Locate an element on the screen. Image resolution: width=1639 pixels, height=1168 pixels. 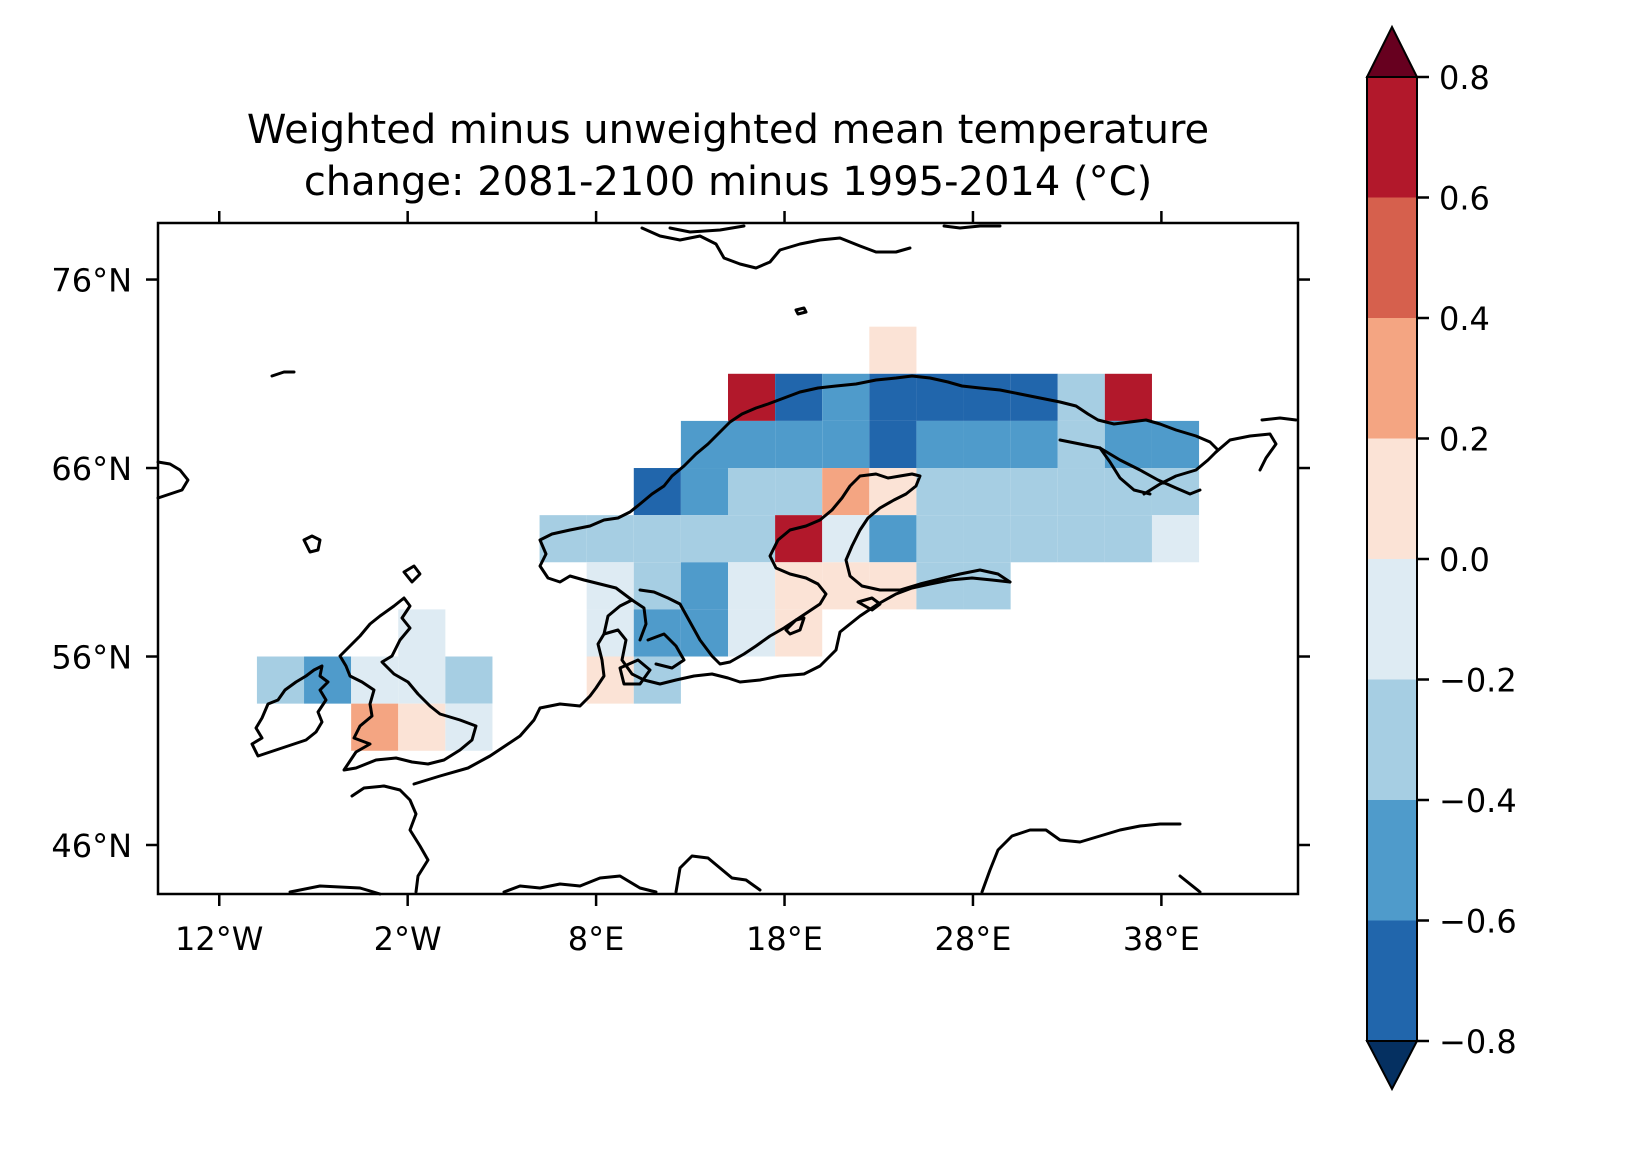
coastline-aland is located at coordinates (869, 604).